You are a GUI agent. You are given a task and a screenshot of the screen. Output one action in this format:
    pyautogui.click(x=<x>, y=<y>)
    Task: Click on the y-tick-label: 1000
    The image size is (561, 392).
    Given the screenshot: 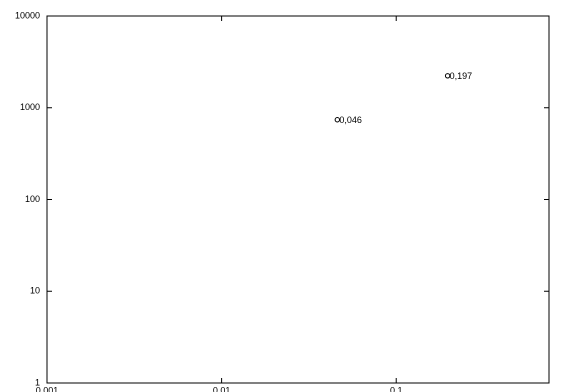 What is the action you would take?
    pyautogui.click(x=30, y=107)
    